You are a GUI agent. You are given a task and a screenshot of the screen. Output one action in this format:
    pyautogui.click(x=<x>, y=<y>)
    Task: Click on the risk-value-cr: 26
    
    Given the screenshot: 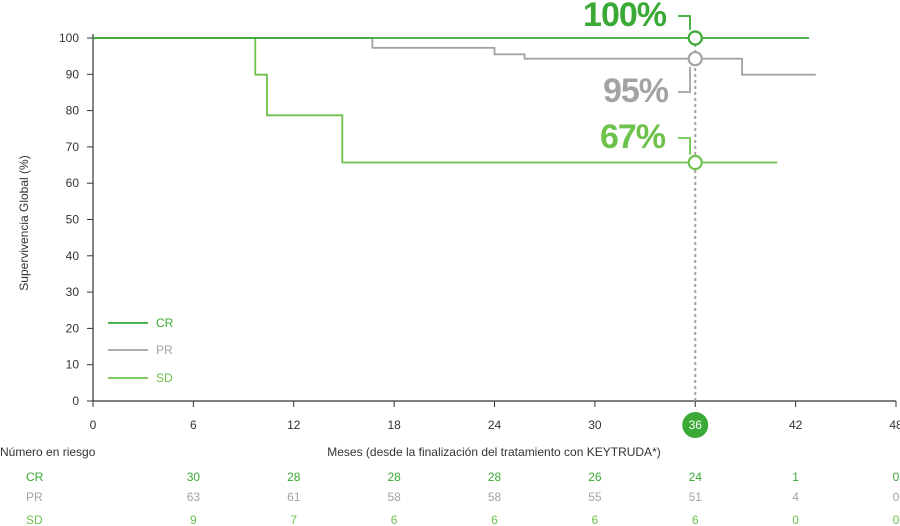 What is the action you would take?
    pyautogui.click(x=595, y=477)
    